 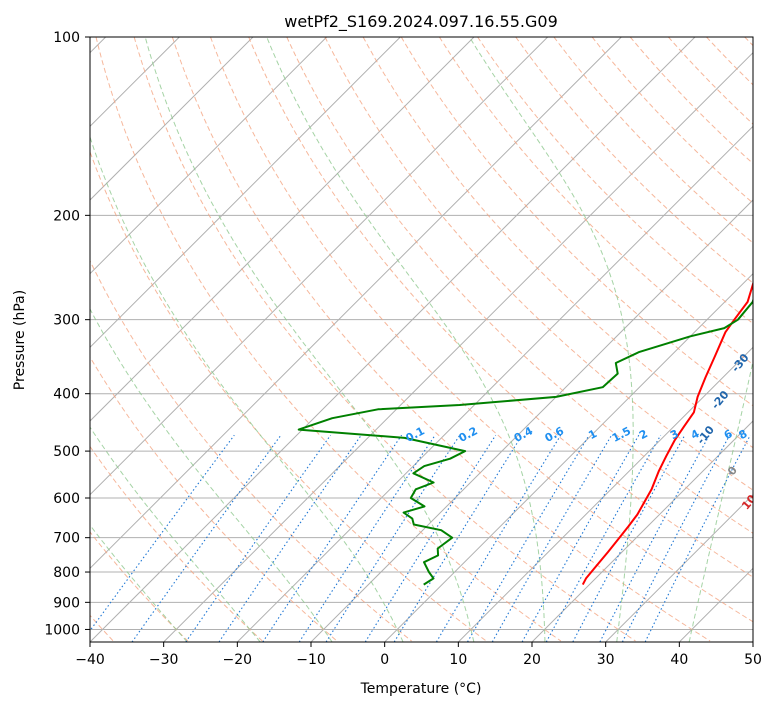 What do you see at coordinates (753, 660) in the screenshot?
I see `x-tick-label: 50` at bounding box center [753, 660].